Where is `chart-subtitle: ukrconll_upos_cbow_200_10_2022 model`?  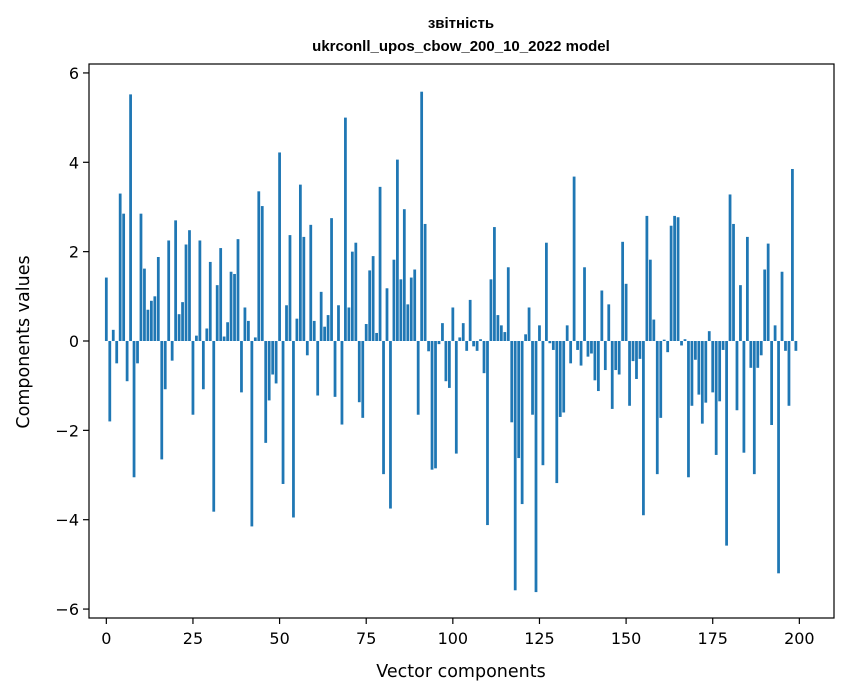 chart-subtitle: ukrconll_upos_cbow_200_10_2022 model is located at coordinates (461, 46).